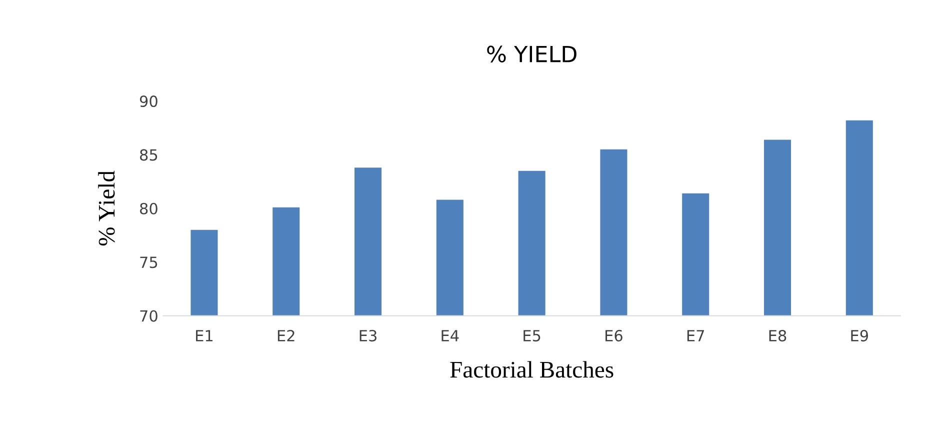 This screenshot has width=933, height=421. I want to click on x-tick-label: E4, so click(450, 336).